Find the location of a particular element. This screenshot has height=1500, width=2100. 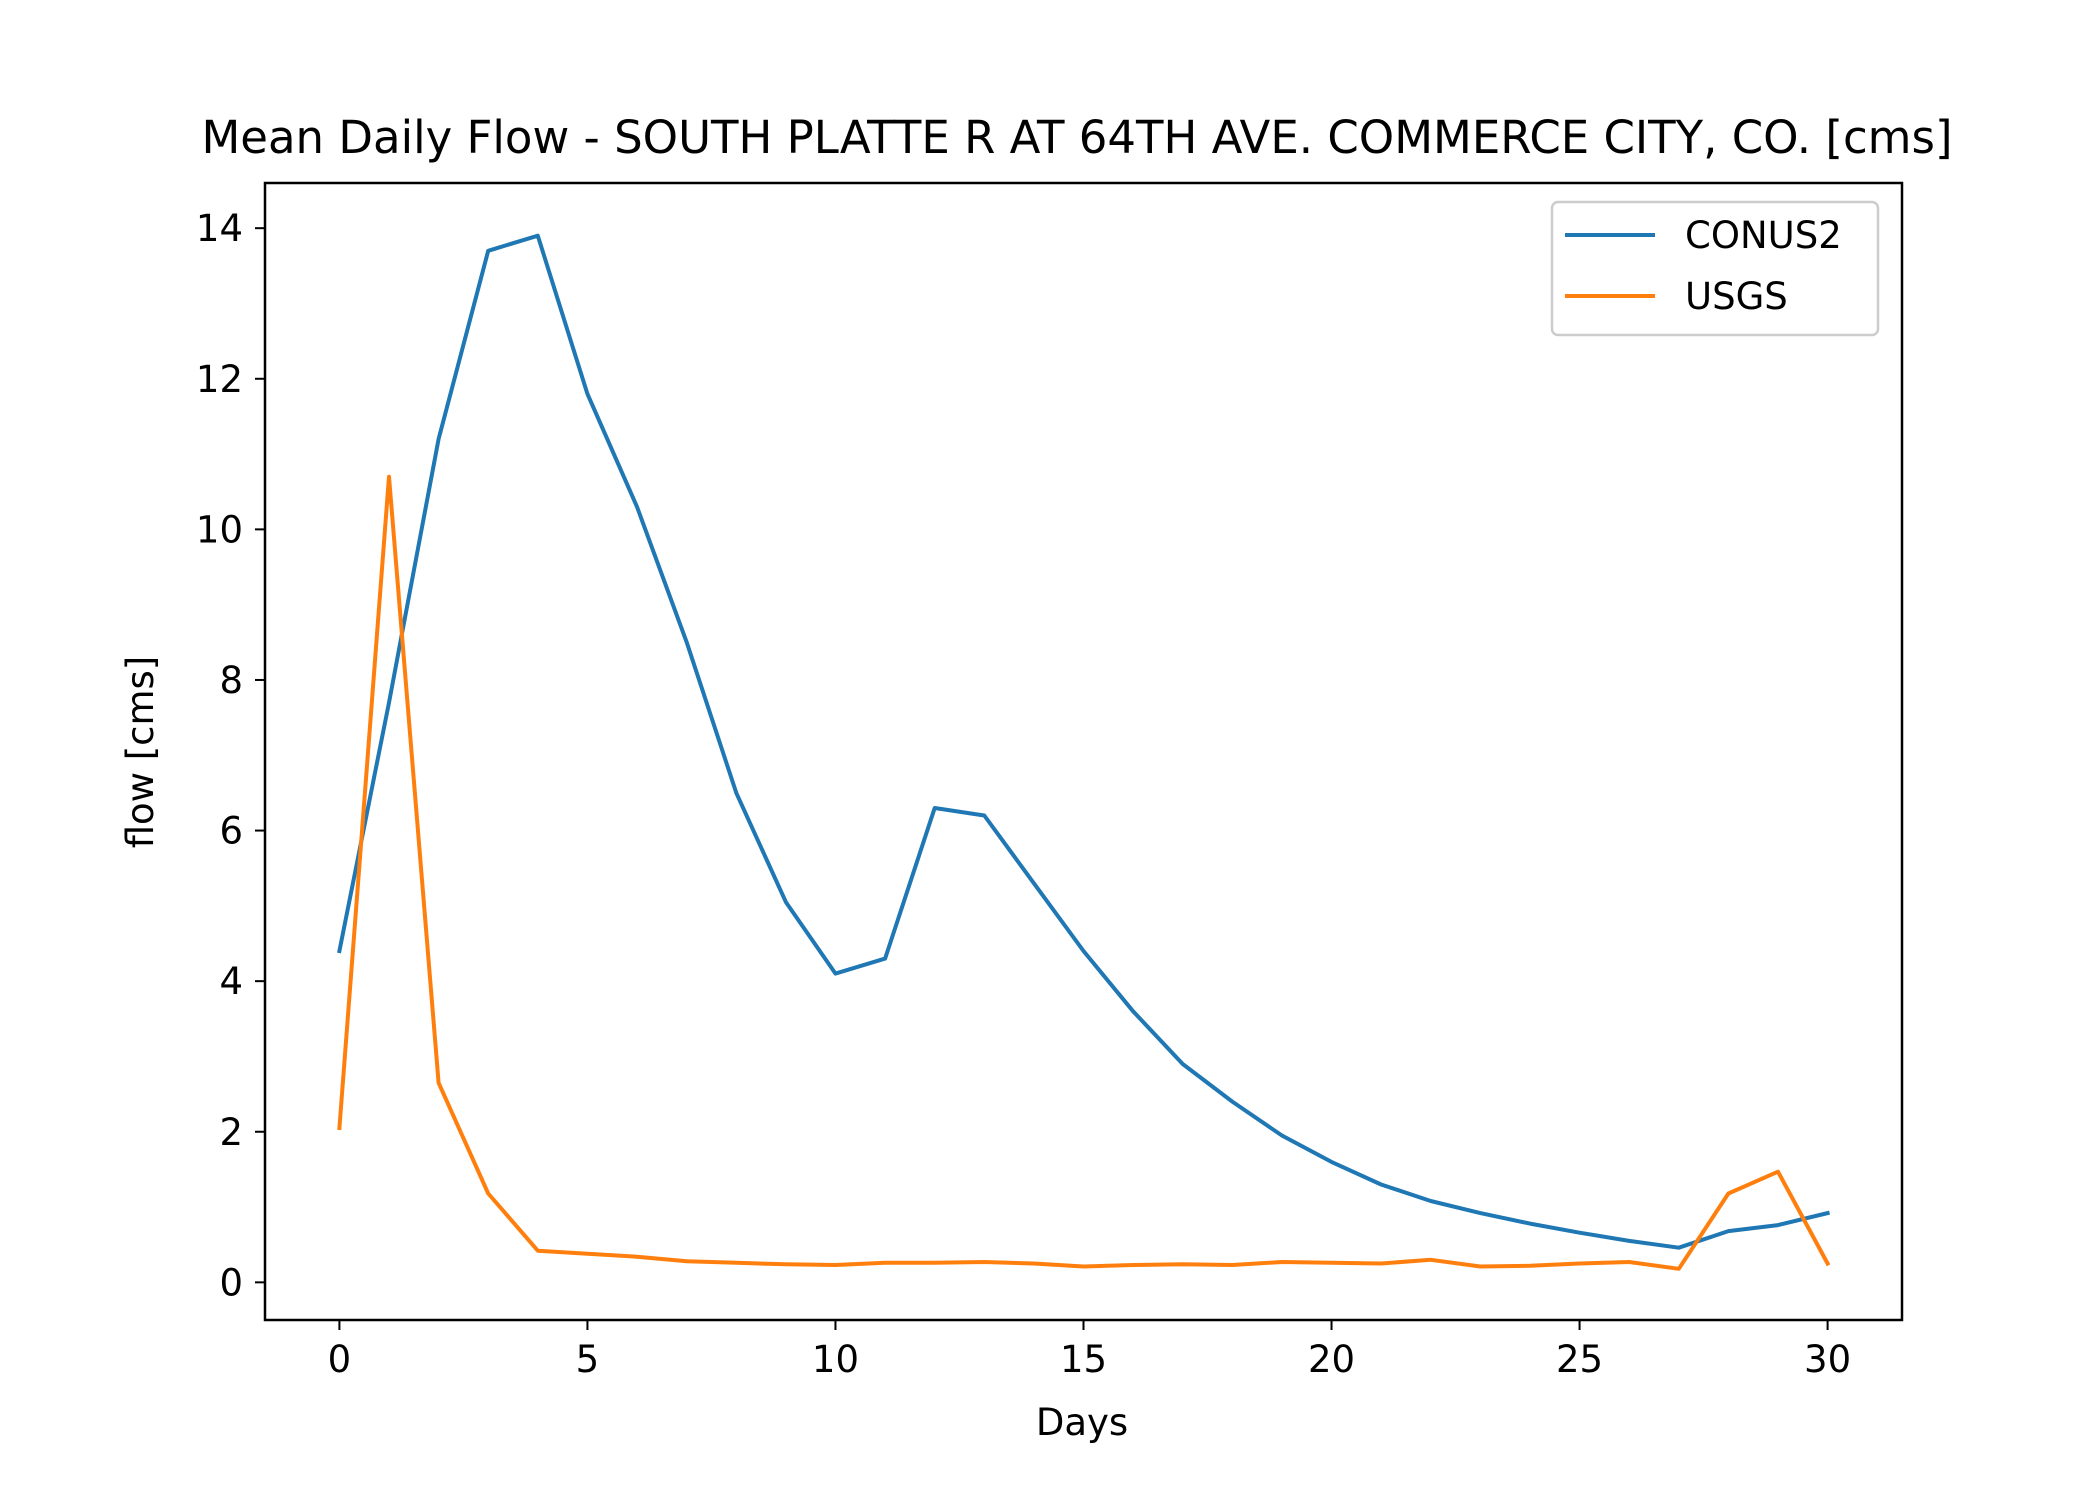

y-tick-label: 14 is located at coordinates (219, 228).